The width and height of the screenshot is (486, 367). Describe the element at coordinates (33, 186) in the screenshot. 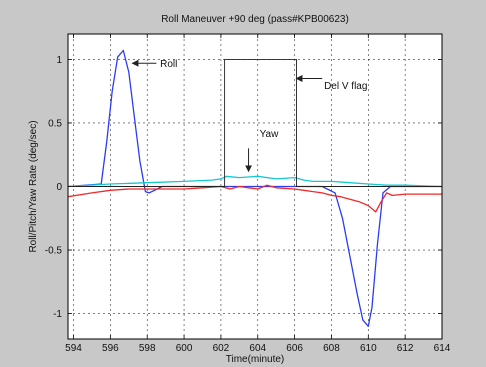

I see `y-axis-label: Roll/Pitch/Yaw Rate (deg/sec)` at that location.